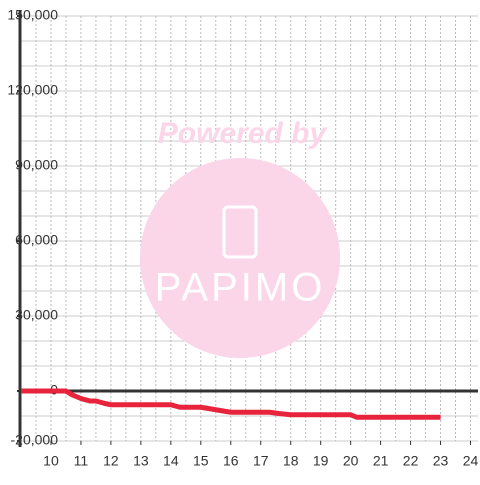 The image size is (480, 485). Describe the element at coordinates (351, 461) in the screenshot. I see `x-tick-label: 20` at that location.